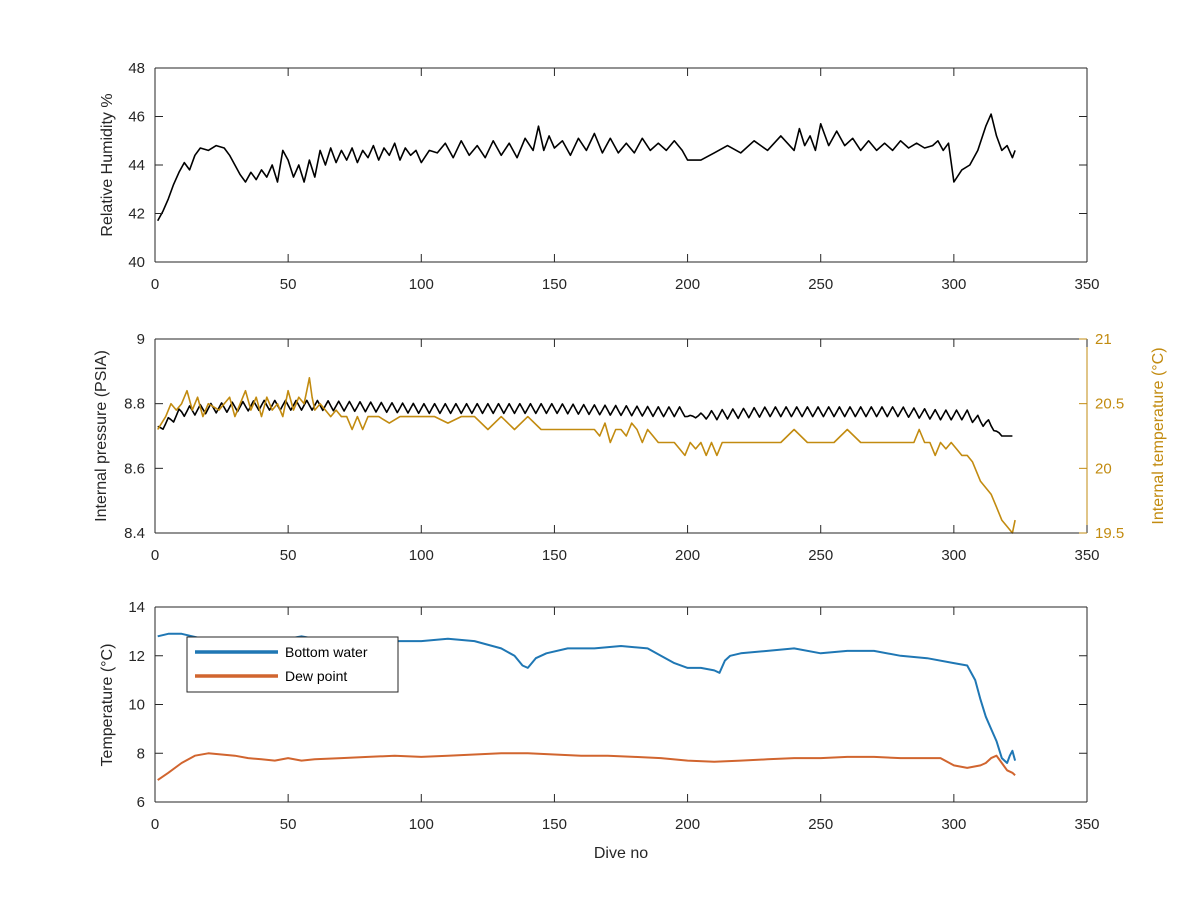  I want to click on temperature-x-tick-label: 200, so click(687, 824).